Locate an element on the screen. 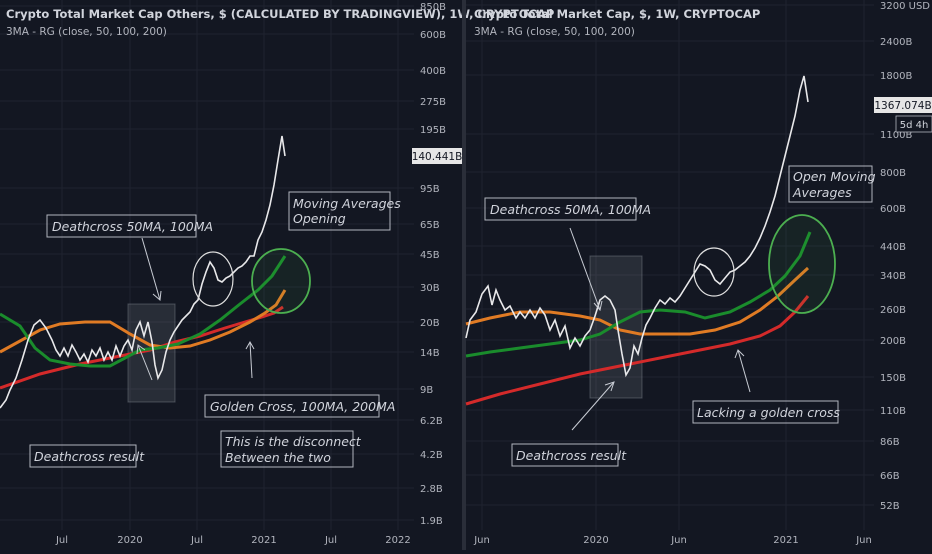 The height and width of the screenshot is (554, 932). right-callout-result-box is located at coordinates (565, 455).